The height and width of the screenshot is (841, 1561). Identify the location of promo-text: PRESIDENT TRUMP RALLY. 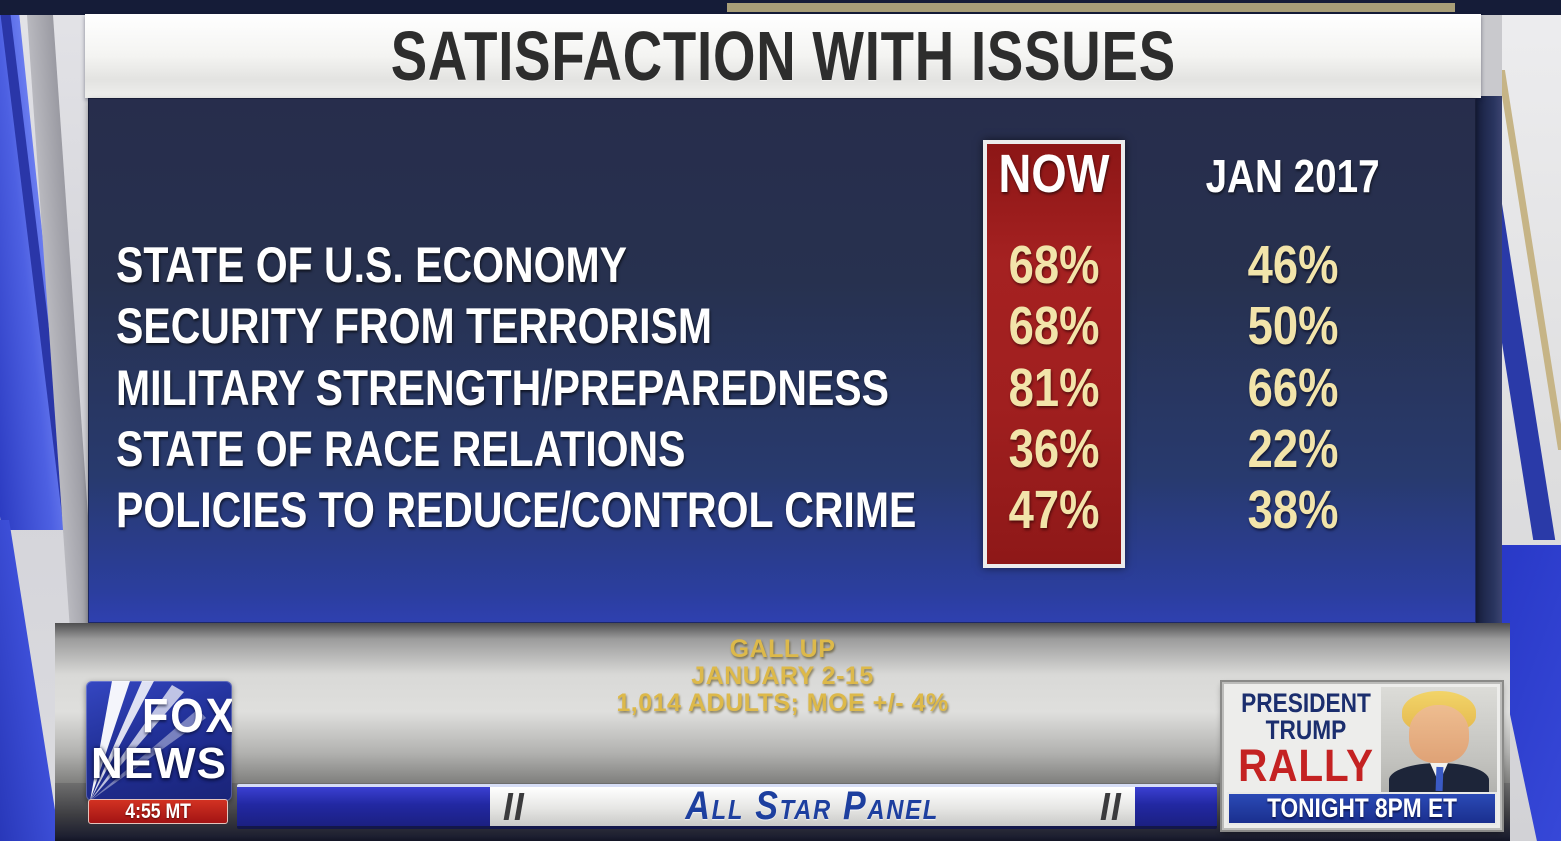
(1306, 739).